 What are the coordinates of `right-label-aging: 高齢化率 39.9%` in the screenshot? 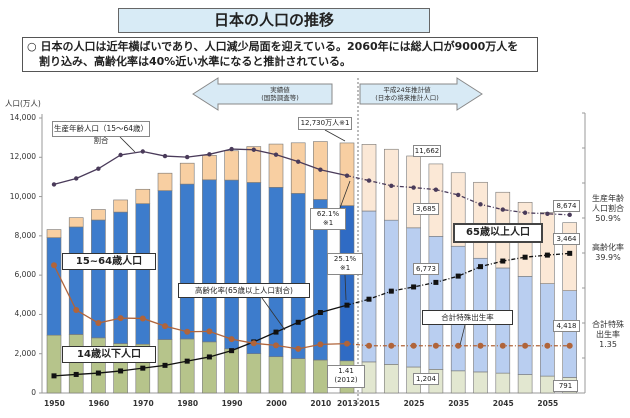 It's located at (608, 253).